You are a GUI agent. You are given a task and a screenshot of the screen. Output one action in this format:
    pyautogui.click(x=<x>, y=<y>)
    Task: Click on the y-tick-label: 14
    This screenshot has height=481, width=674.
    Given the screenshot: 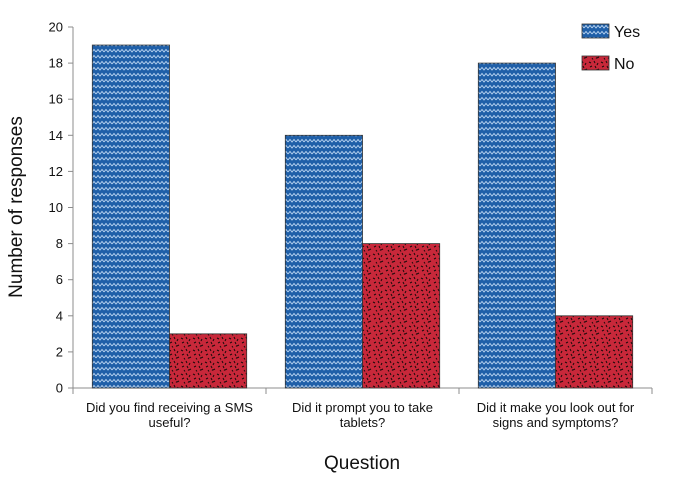 What is the action you would take?
    pyautogui.click(x=56, y=135)
    